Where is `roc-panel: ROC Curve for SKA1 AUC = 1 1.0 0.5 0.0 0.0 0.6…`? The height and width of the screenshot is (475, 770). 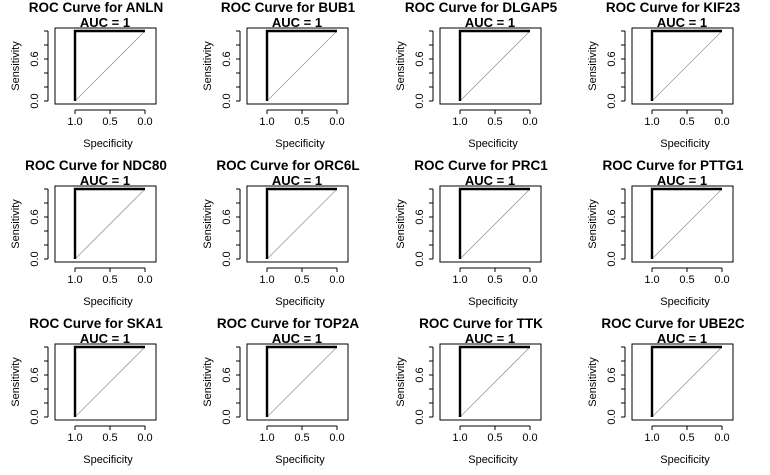
roc-panel: ROC Curve for SKA1 AUC = 1 1.0 0.5 0.0 0.0 0.6… is located at coordinates (96, 395).